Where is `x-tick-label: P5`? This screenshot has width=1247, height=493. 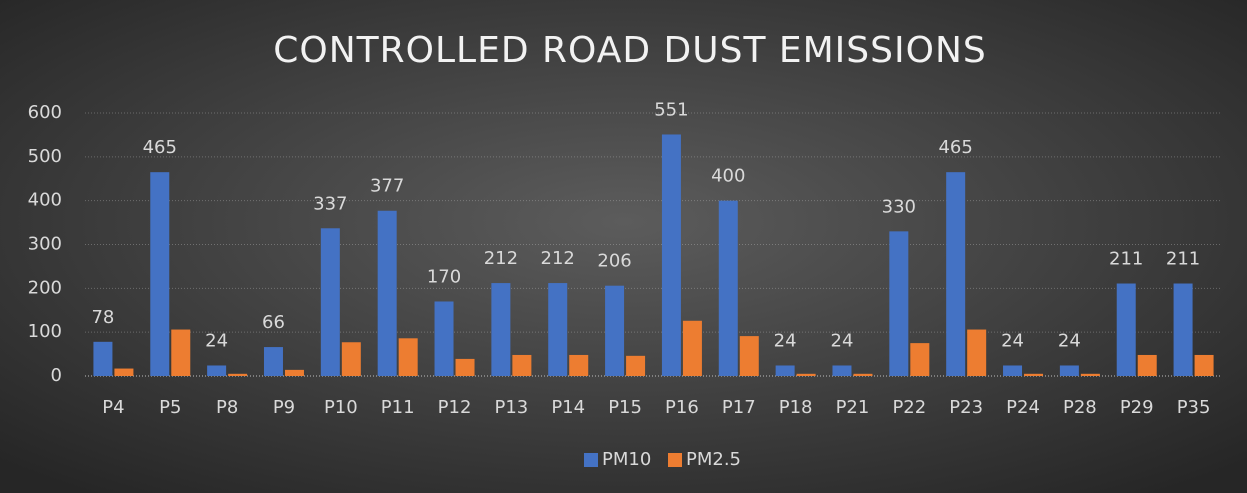
x-tick-label: P5 is located at coordinates (170, 407).